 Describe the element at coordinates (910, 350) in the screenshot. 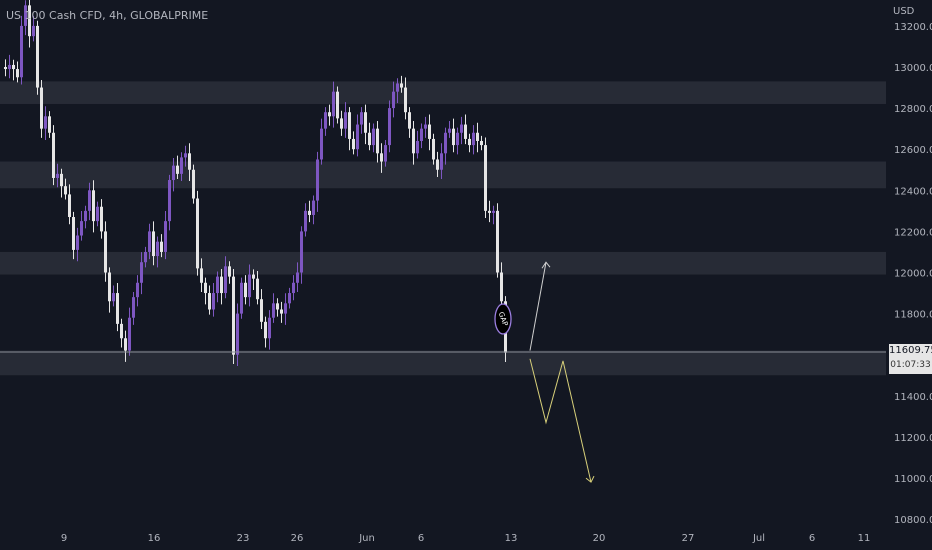

I see `last-price-value: 11609.75` at that location.